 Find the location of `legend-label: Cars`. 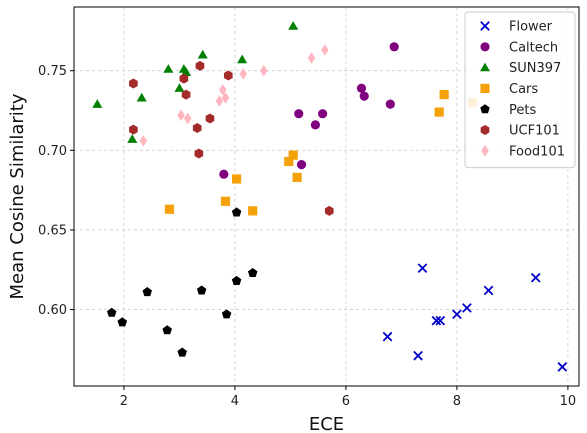

legend-label: Cars is located at coordinates (523, 89).